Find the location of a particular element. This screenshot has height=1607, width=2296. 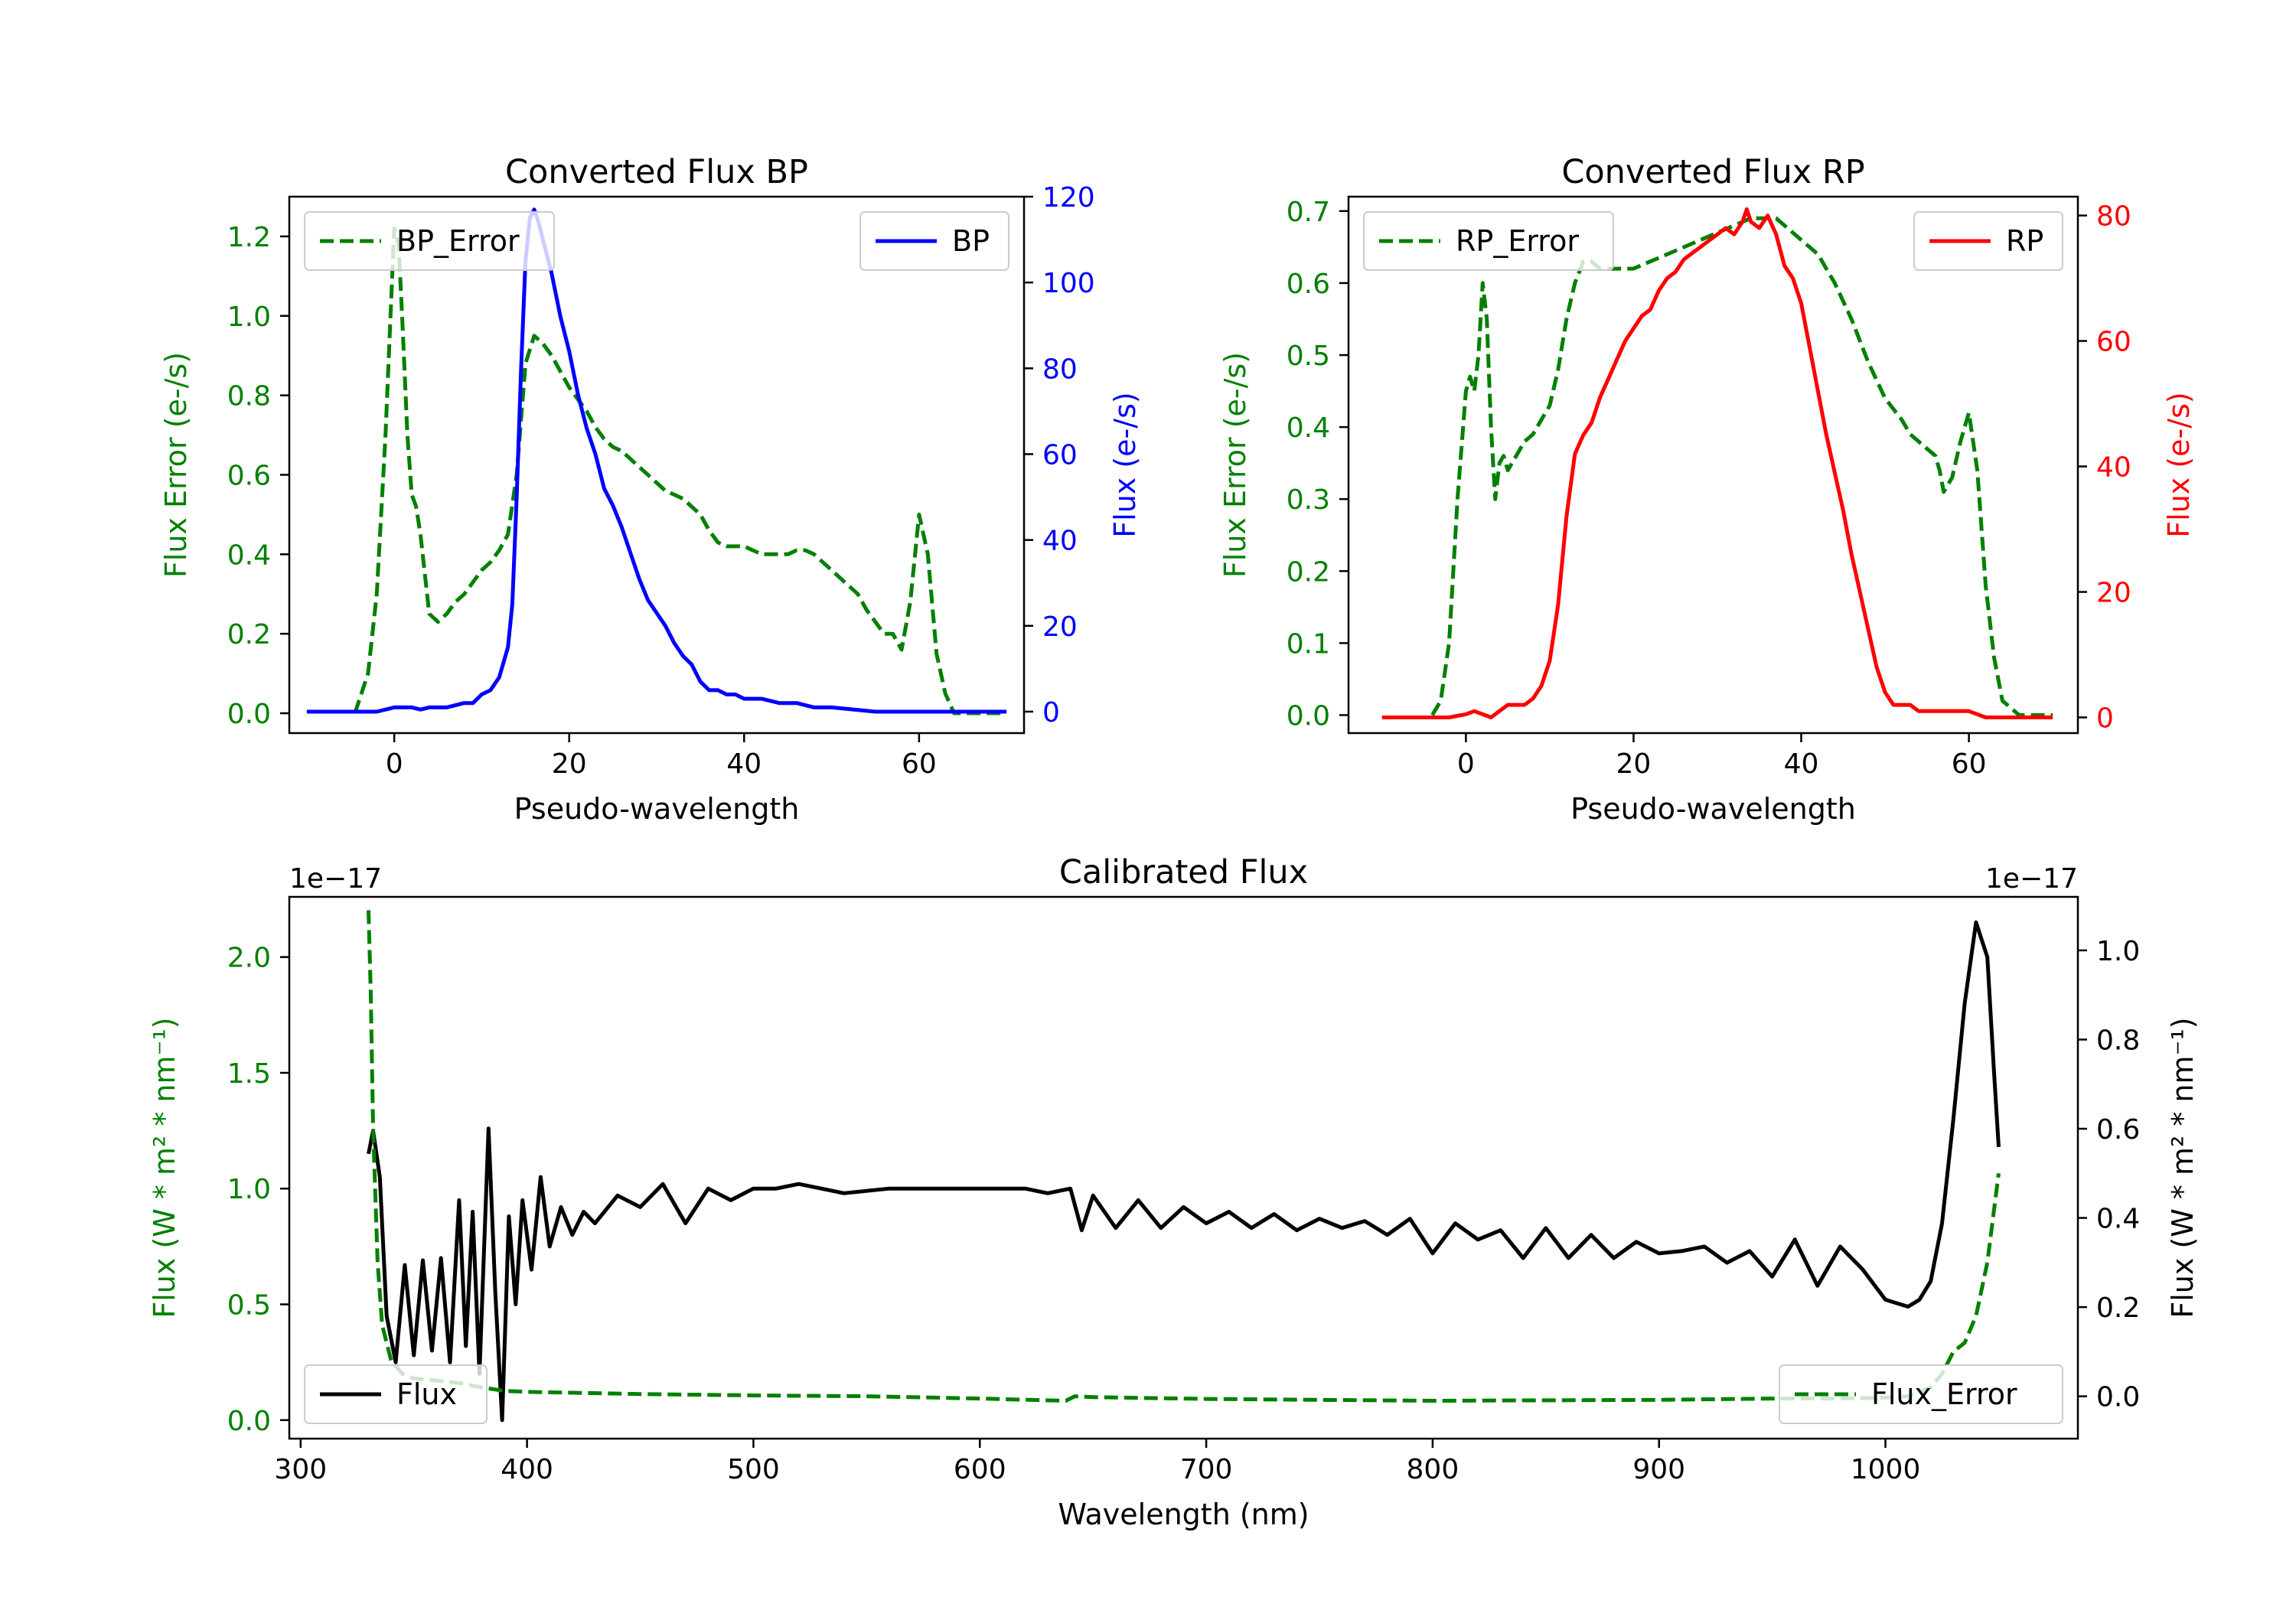

x-tick-label: 700 is located at coordinates (1206, 1470).